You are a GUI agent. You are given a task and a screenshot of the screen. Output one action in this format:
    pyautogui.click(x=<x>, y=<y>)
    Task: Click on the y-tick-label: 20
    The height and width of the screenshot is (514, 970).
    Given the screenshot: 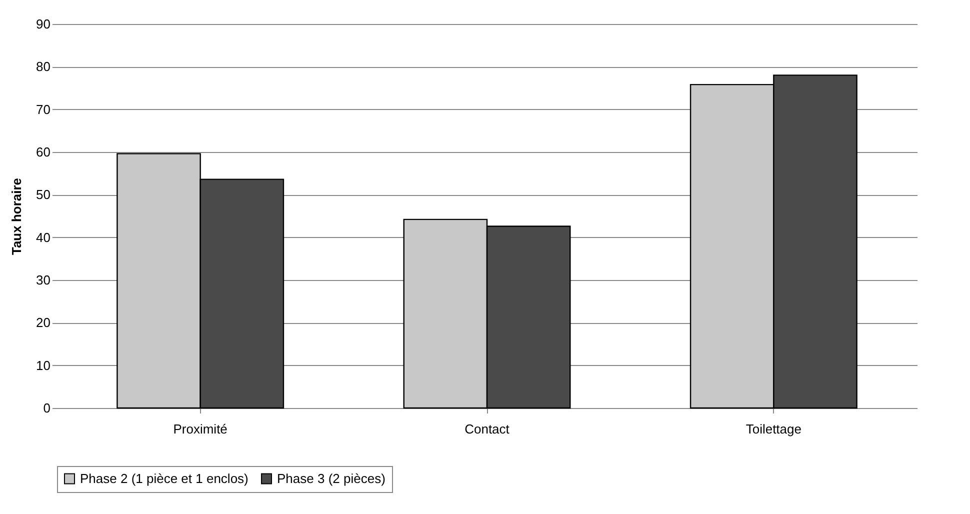 What is the action you would take?
    pyautogui.click(x=43, y=322)
    